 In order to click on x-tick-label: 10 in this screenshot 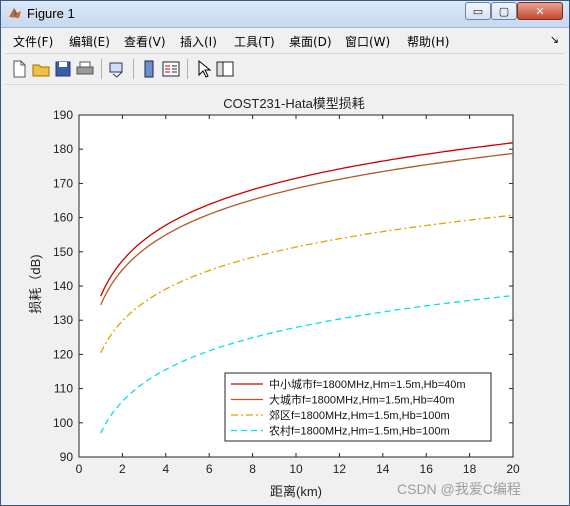, I will do `click(296, 469)`.